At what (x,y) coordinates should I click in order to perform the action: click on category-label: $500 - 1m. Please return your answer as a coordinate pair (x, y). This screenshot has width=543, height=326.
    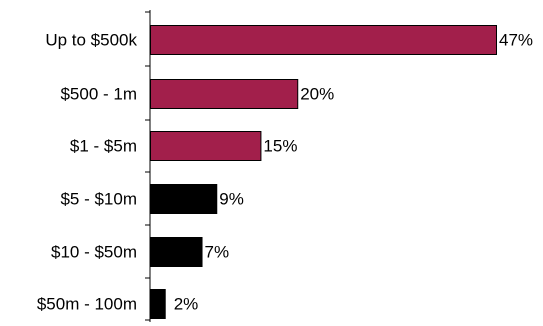
    Looking at the image, I should click on (98, 94).